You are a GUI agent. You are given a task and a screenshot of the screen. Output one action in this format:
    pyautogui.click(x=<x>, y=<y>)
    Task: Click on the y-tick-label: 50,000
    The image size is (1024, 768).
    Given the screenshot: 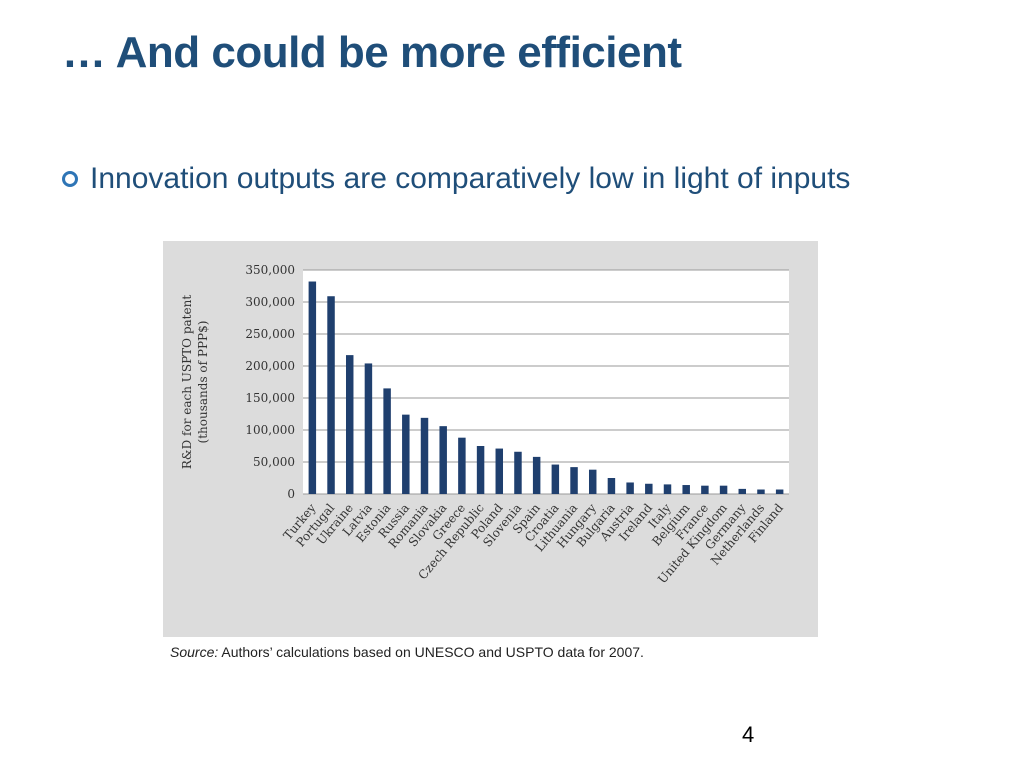 What is the action you would take?
    pyautogui.click(x=274, y=462)
    